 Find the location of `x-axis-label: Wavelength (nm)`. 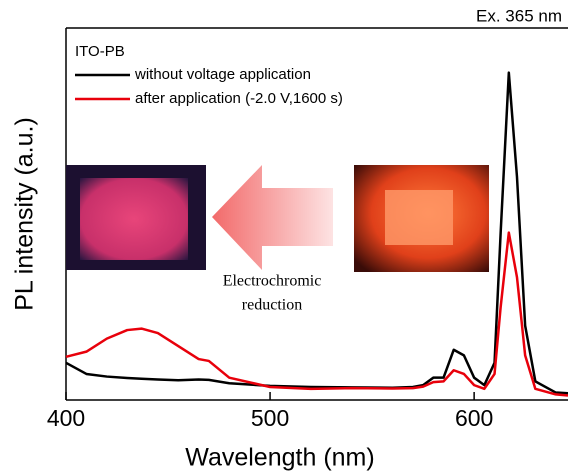

x-axis-label: Wavelength (nm) is located at coordinates (279, 458).